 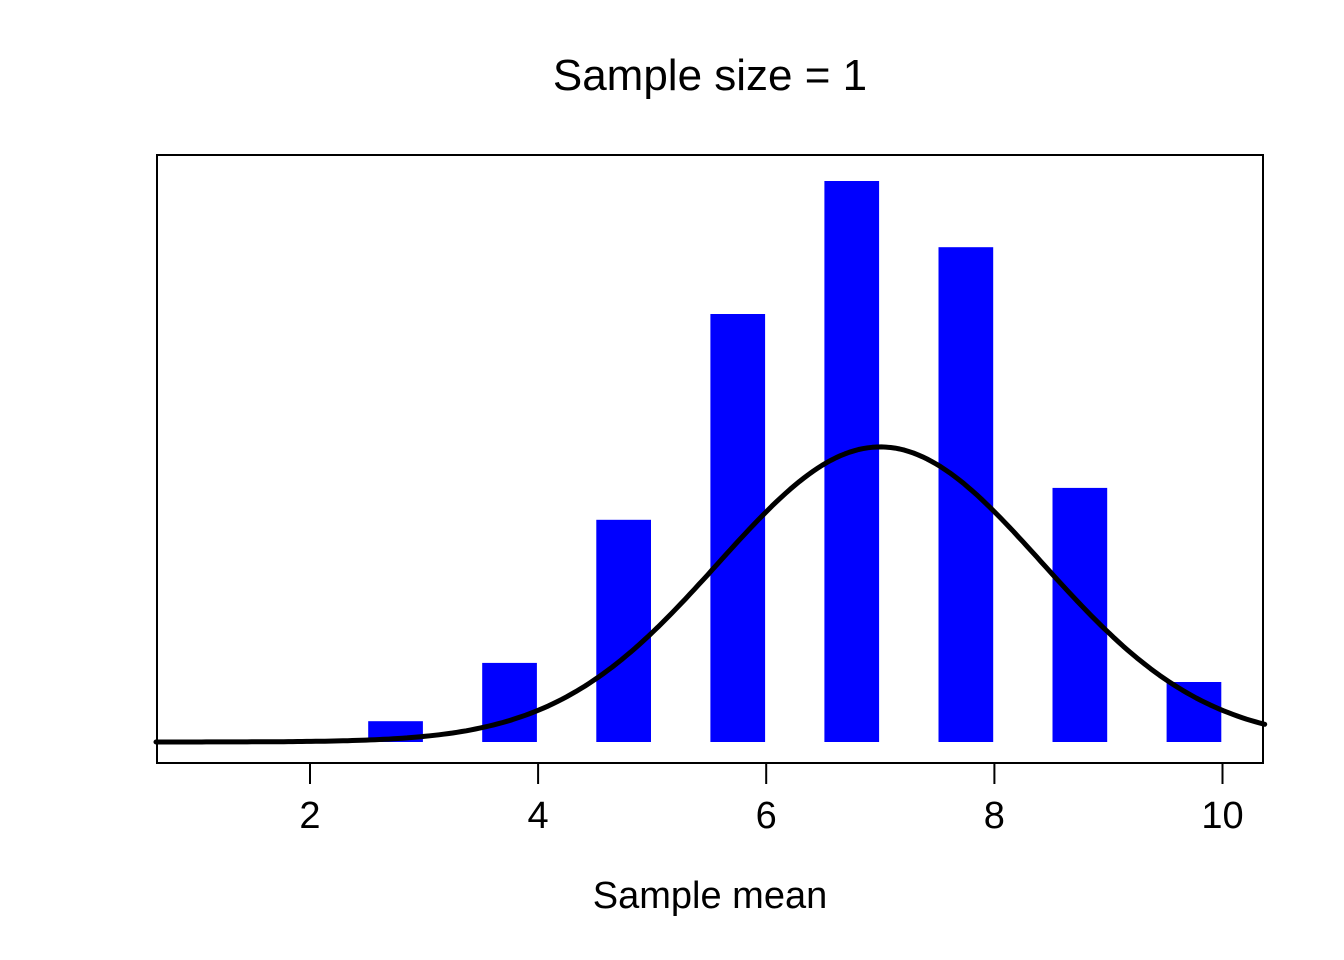 What do you see at coordinates (1222, 816) in the screenshot?
I see `x-tick-label: 10` at bounding box center [1222, 816].